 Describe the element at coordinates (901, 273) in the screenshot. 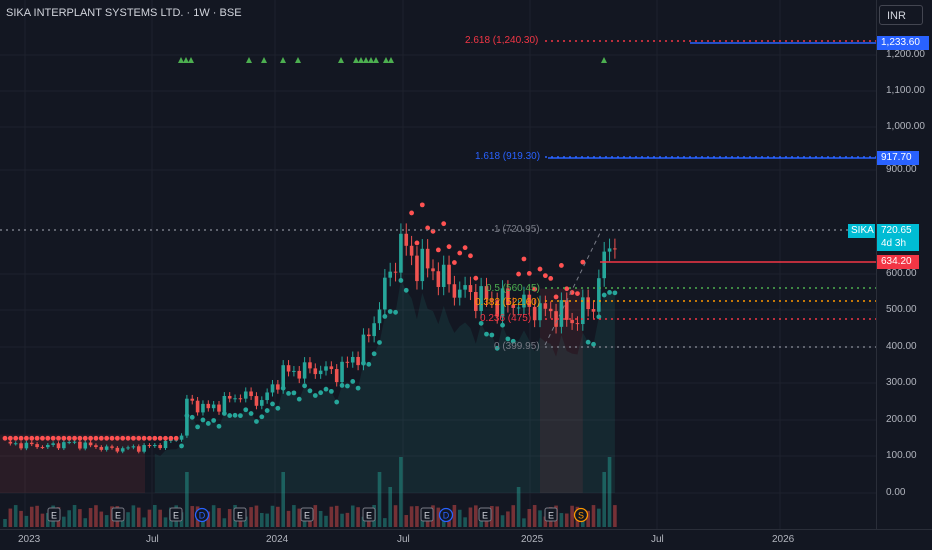

I see `price-tick: 600.00` at that location.